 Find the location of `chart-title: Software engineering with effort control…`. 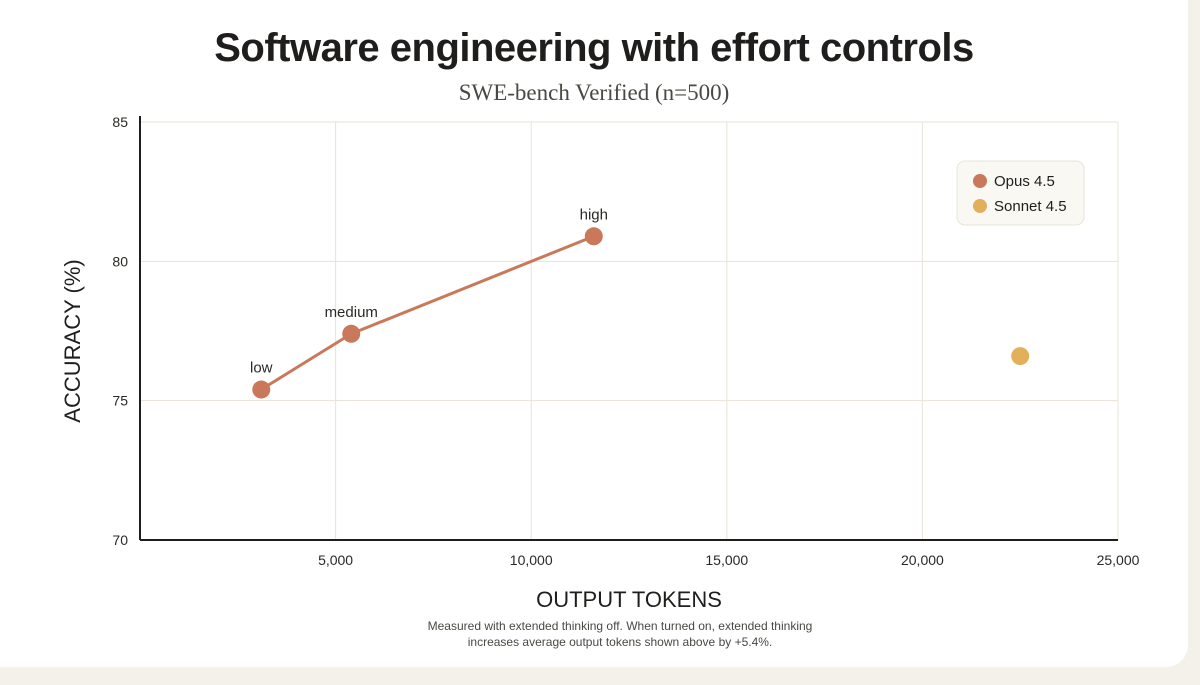

chart-title: Software engineering with effort control… is located at coordinates (594, 48).